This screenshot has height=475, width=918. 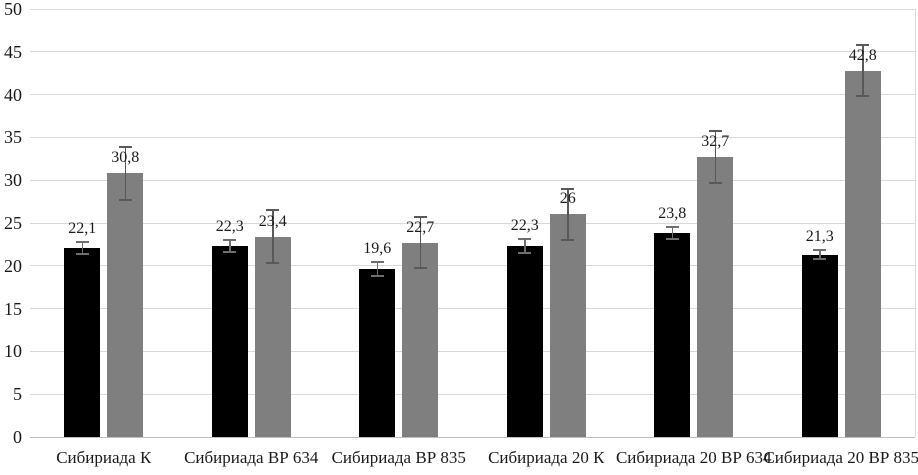 I want to click on value-label: 22,1, so click(x=82, y=228).